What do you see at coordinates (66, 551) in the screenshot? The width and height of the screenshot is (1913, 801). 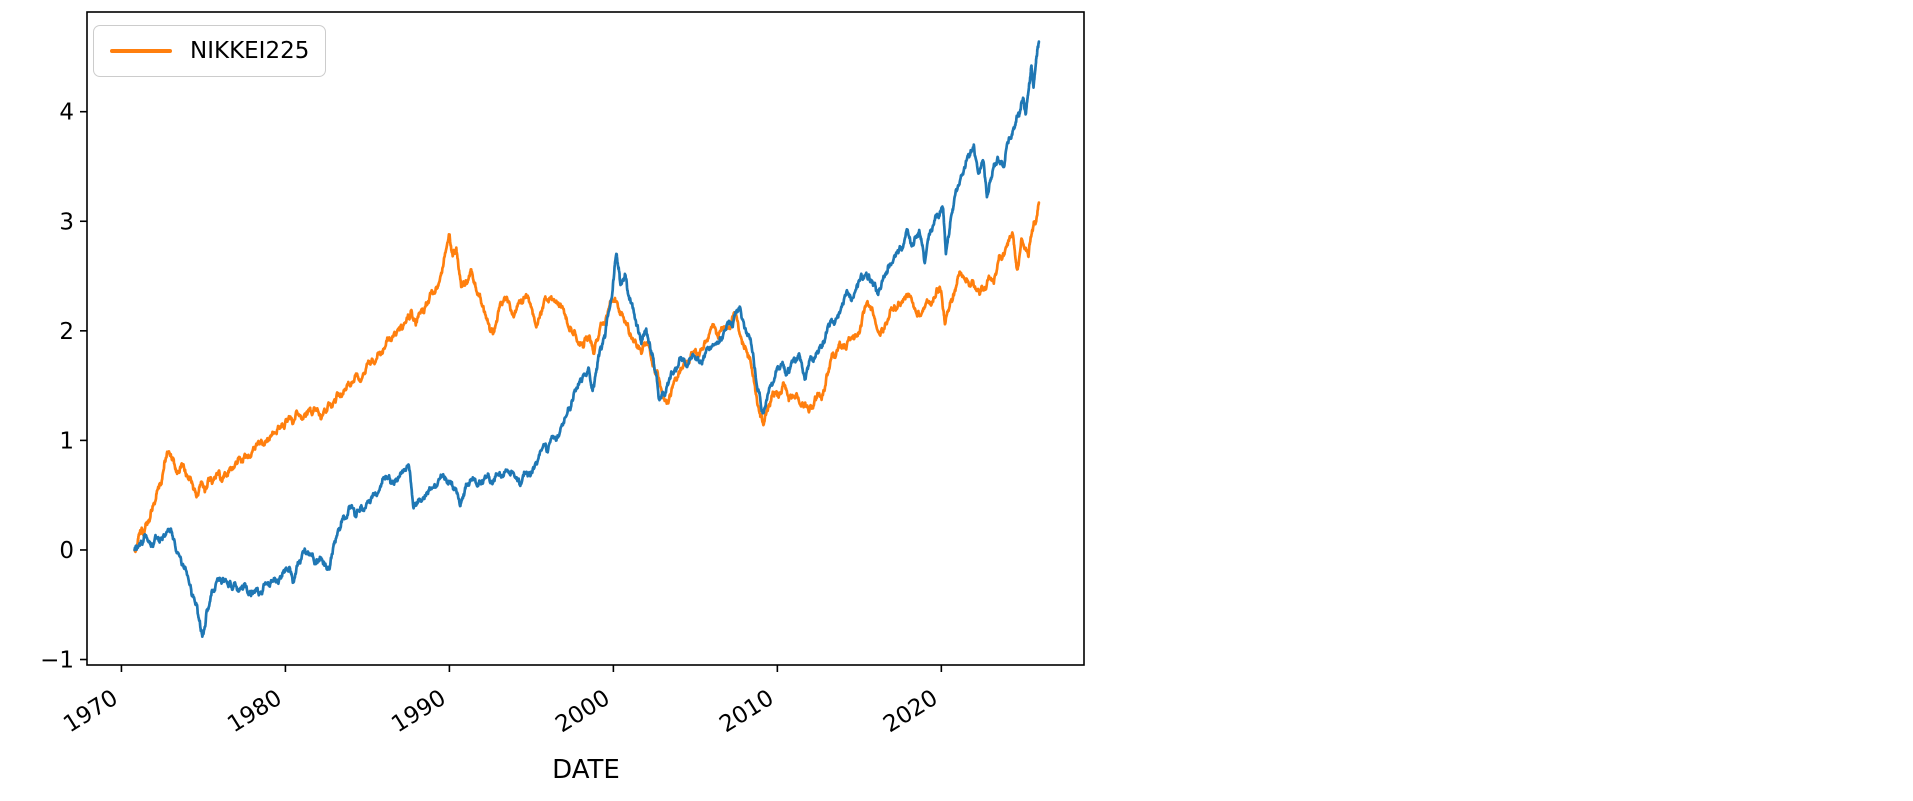 I see `y-axis-tick-label: 0` at bounding box center [66, 551].